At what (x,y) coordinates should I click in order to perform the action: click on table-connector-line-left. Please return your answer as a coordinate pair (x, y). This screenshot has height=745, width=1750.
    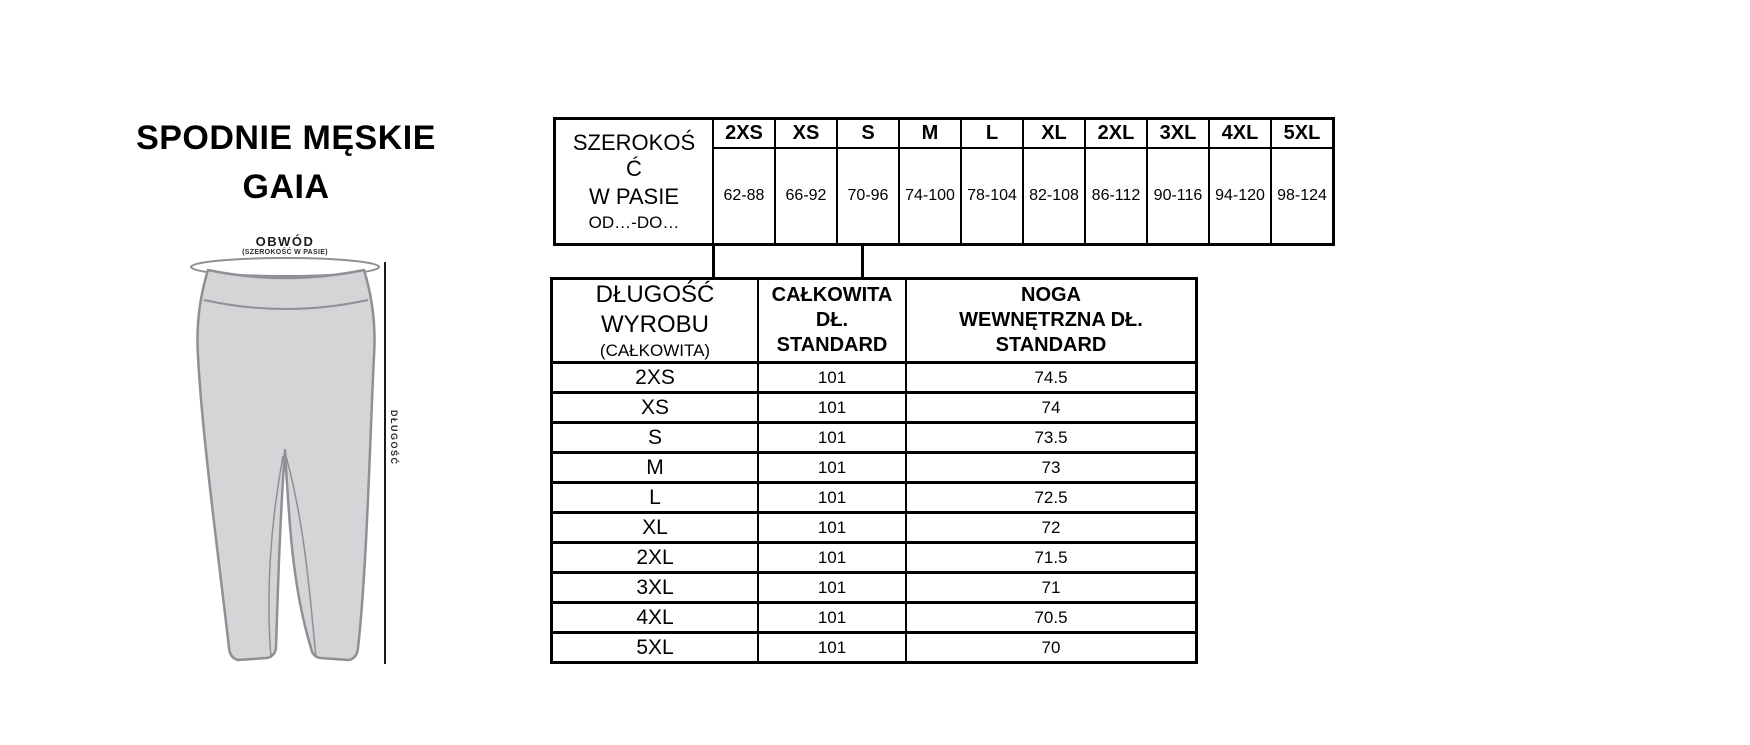
    Looking at the image, I should click on (713, 262).